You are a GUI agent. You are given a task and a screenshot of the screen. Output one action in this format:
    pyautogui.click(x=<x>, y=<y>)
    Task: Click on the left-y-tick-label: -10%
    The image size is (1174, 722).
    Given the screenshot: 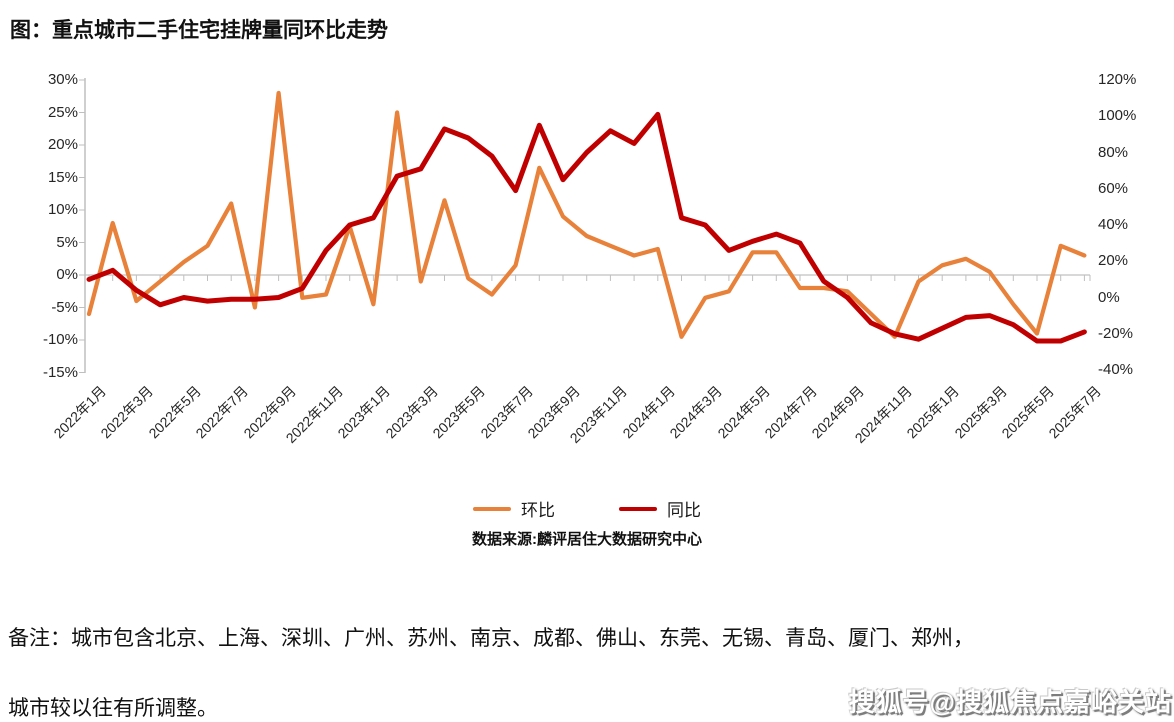 What is the action you would take?
    pyautogui.click(x=60, y=339)
    